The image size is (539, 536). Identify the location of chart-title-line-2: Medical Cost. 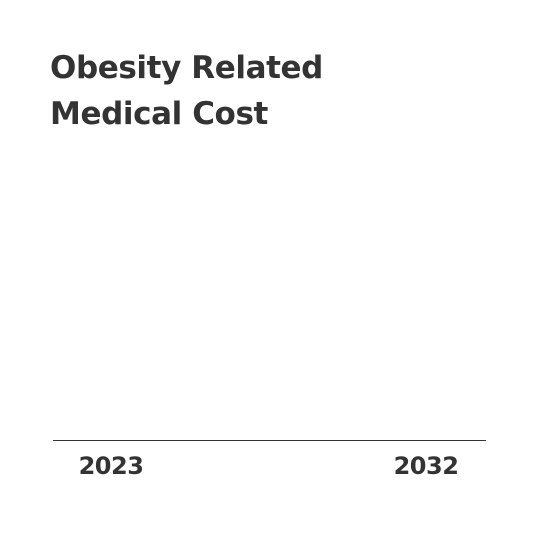
(159, 114).